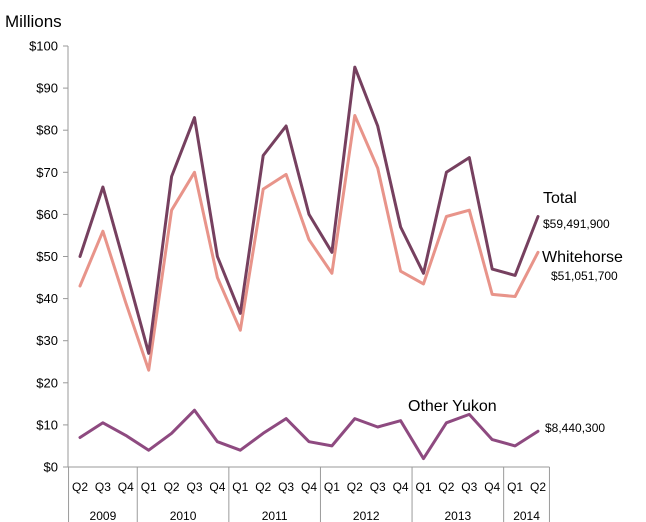  Describe the element at coordinates (582, 257) in the screenshot. I see `series-name-whitehorse: Whitehorse` at that location.